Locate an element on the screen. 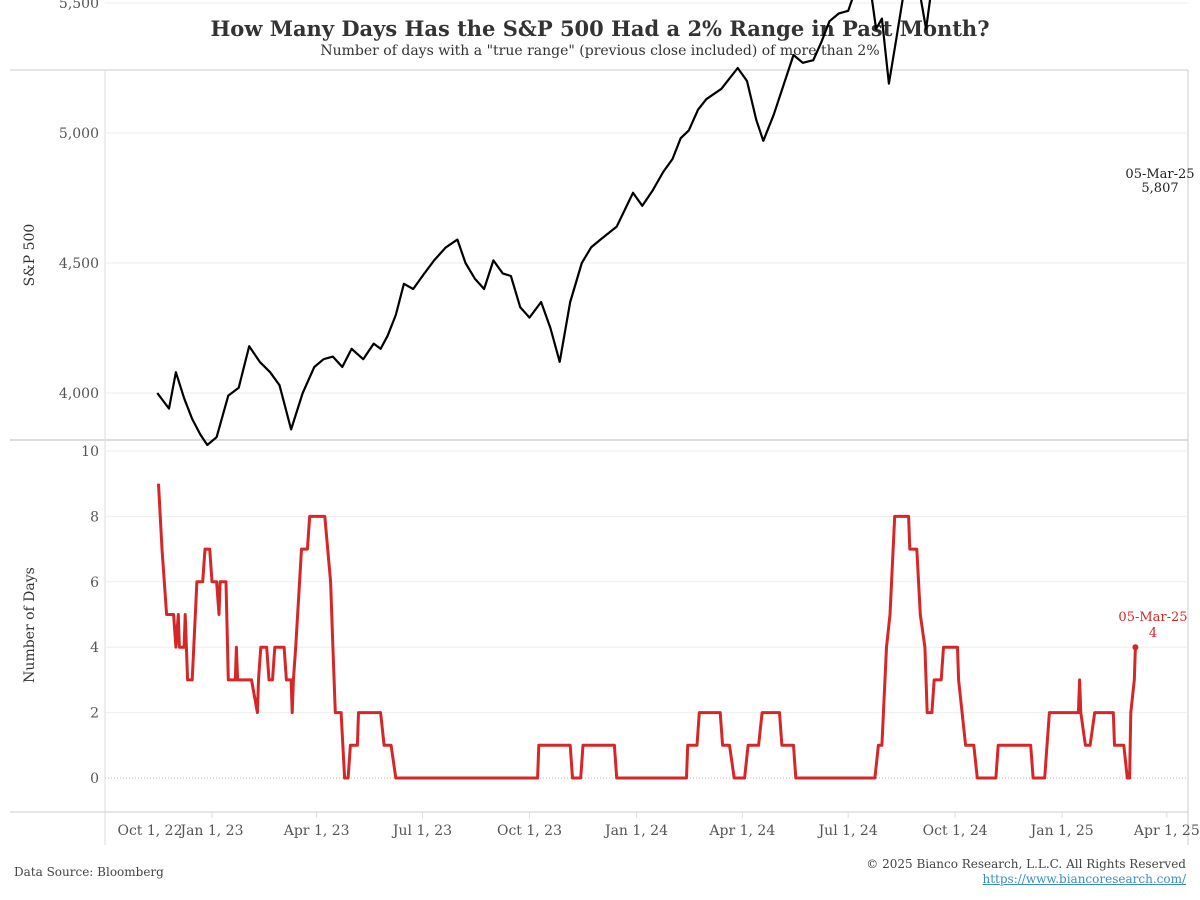 The image size is (1200, 900). y-tick-label: 5,500 is located at coordinates (79, 6).